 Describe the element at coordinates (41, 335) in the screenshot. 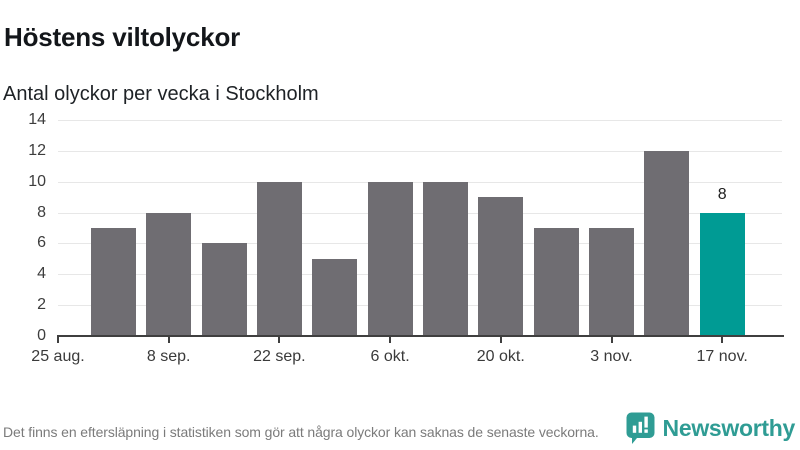

I see `y-axis-tick-label: 0` at that location.